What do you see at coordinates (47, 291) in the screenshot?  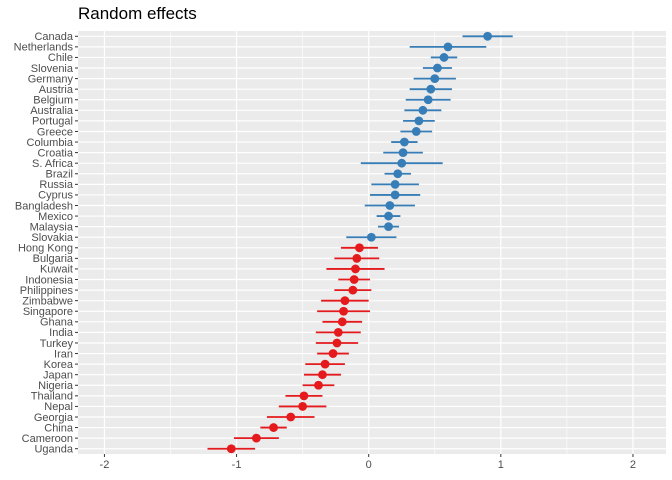 I see `y-tick-label: Philippines` at bounding box center [47, 291].